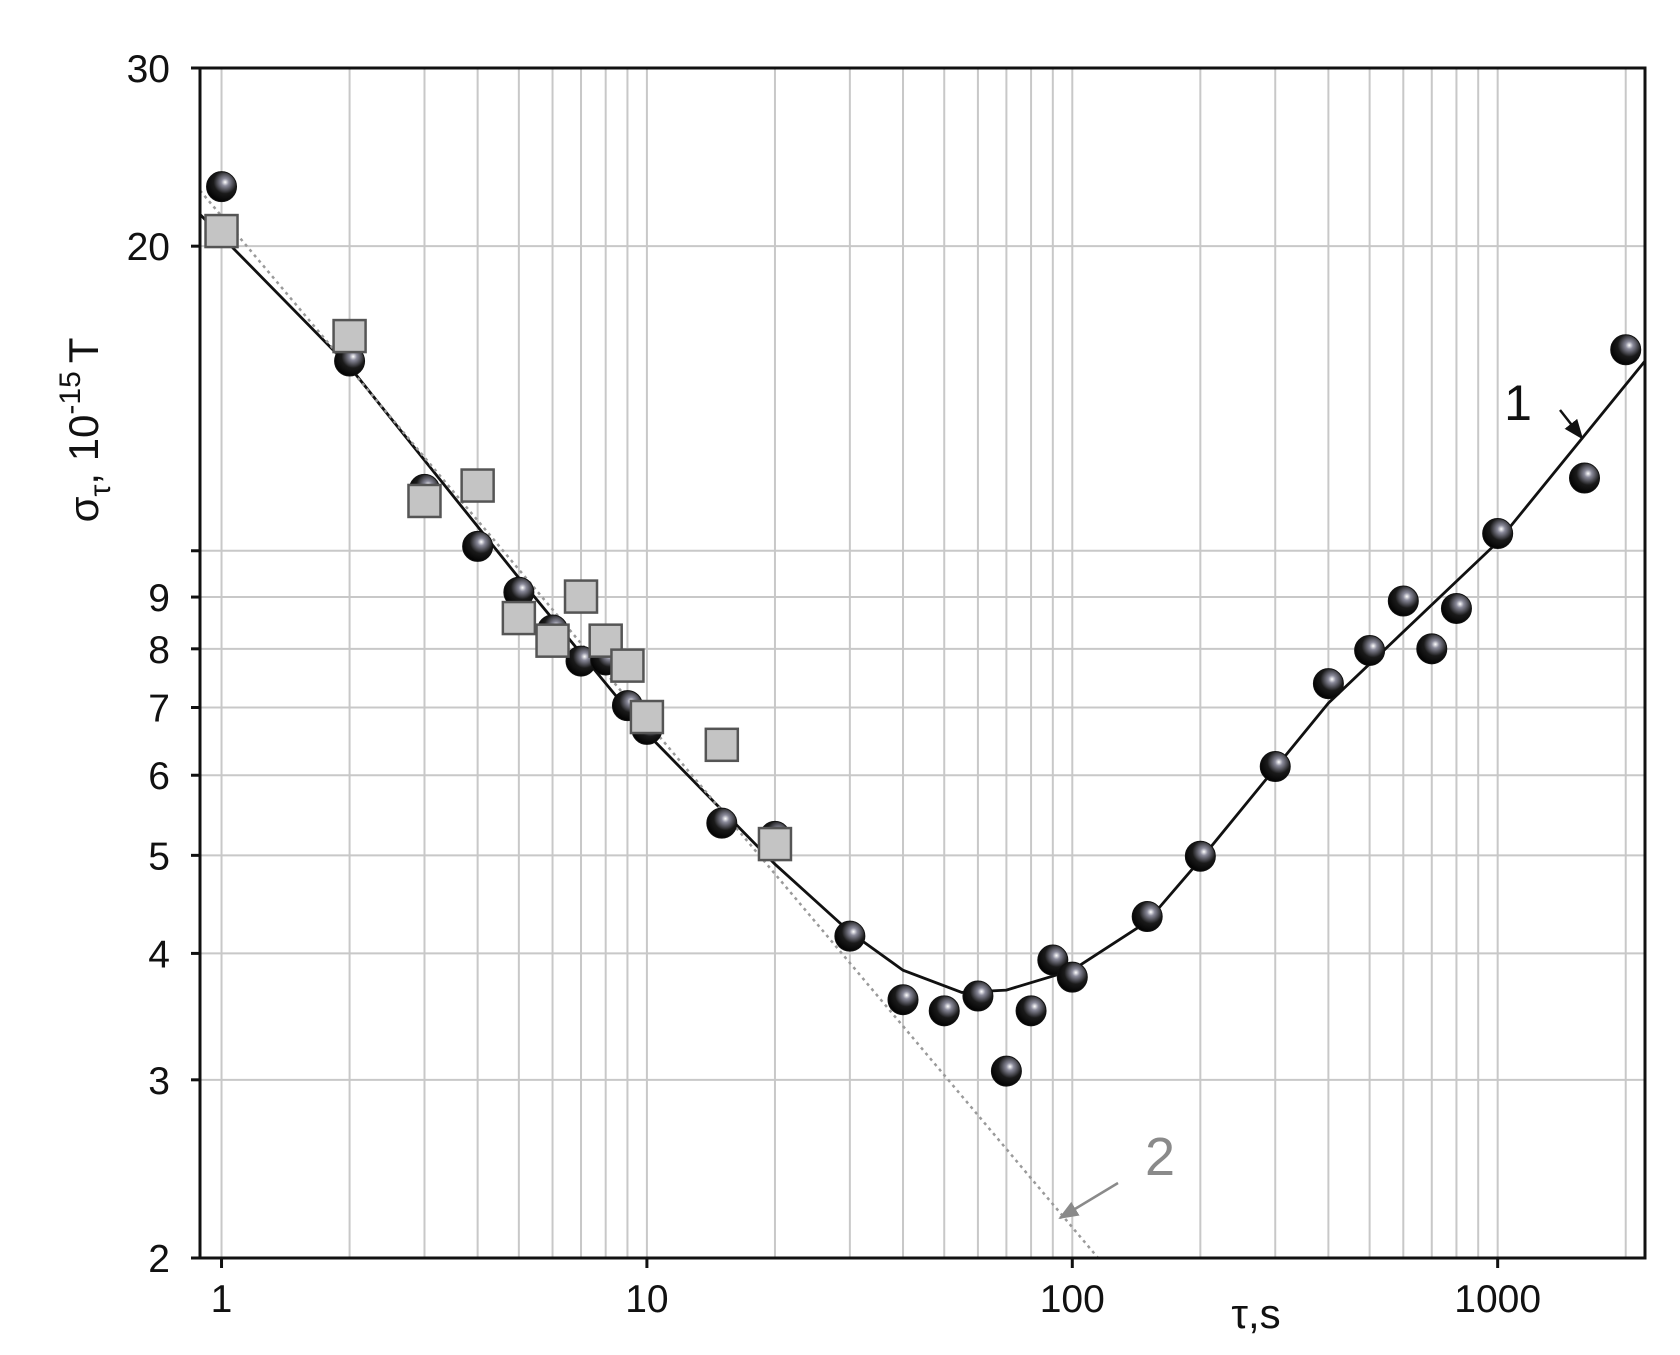  Describe the element at coordinates (1072, 1299) in the screenshot. I see `x-tick-label: 100` at that location.